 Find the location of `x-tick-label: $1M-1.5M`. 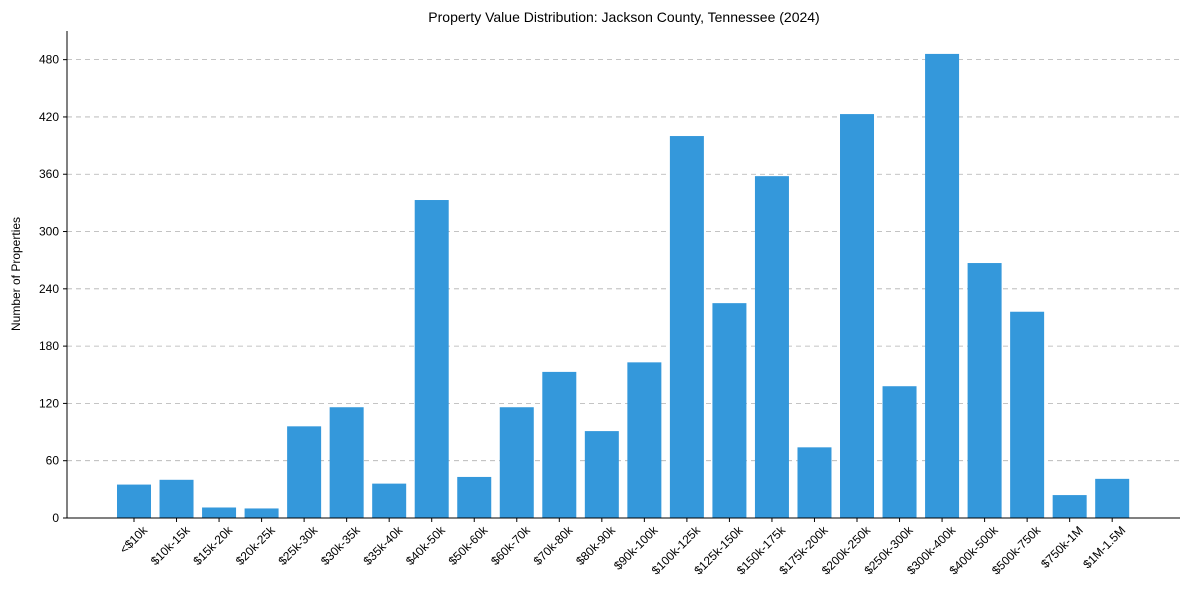

x-tick-label: $1M-1.5M is located at coordinates (1104, 547).